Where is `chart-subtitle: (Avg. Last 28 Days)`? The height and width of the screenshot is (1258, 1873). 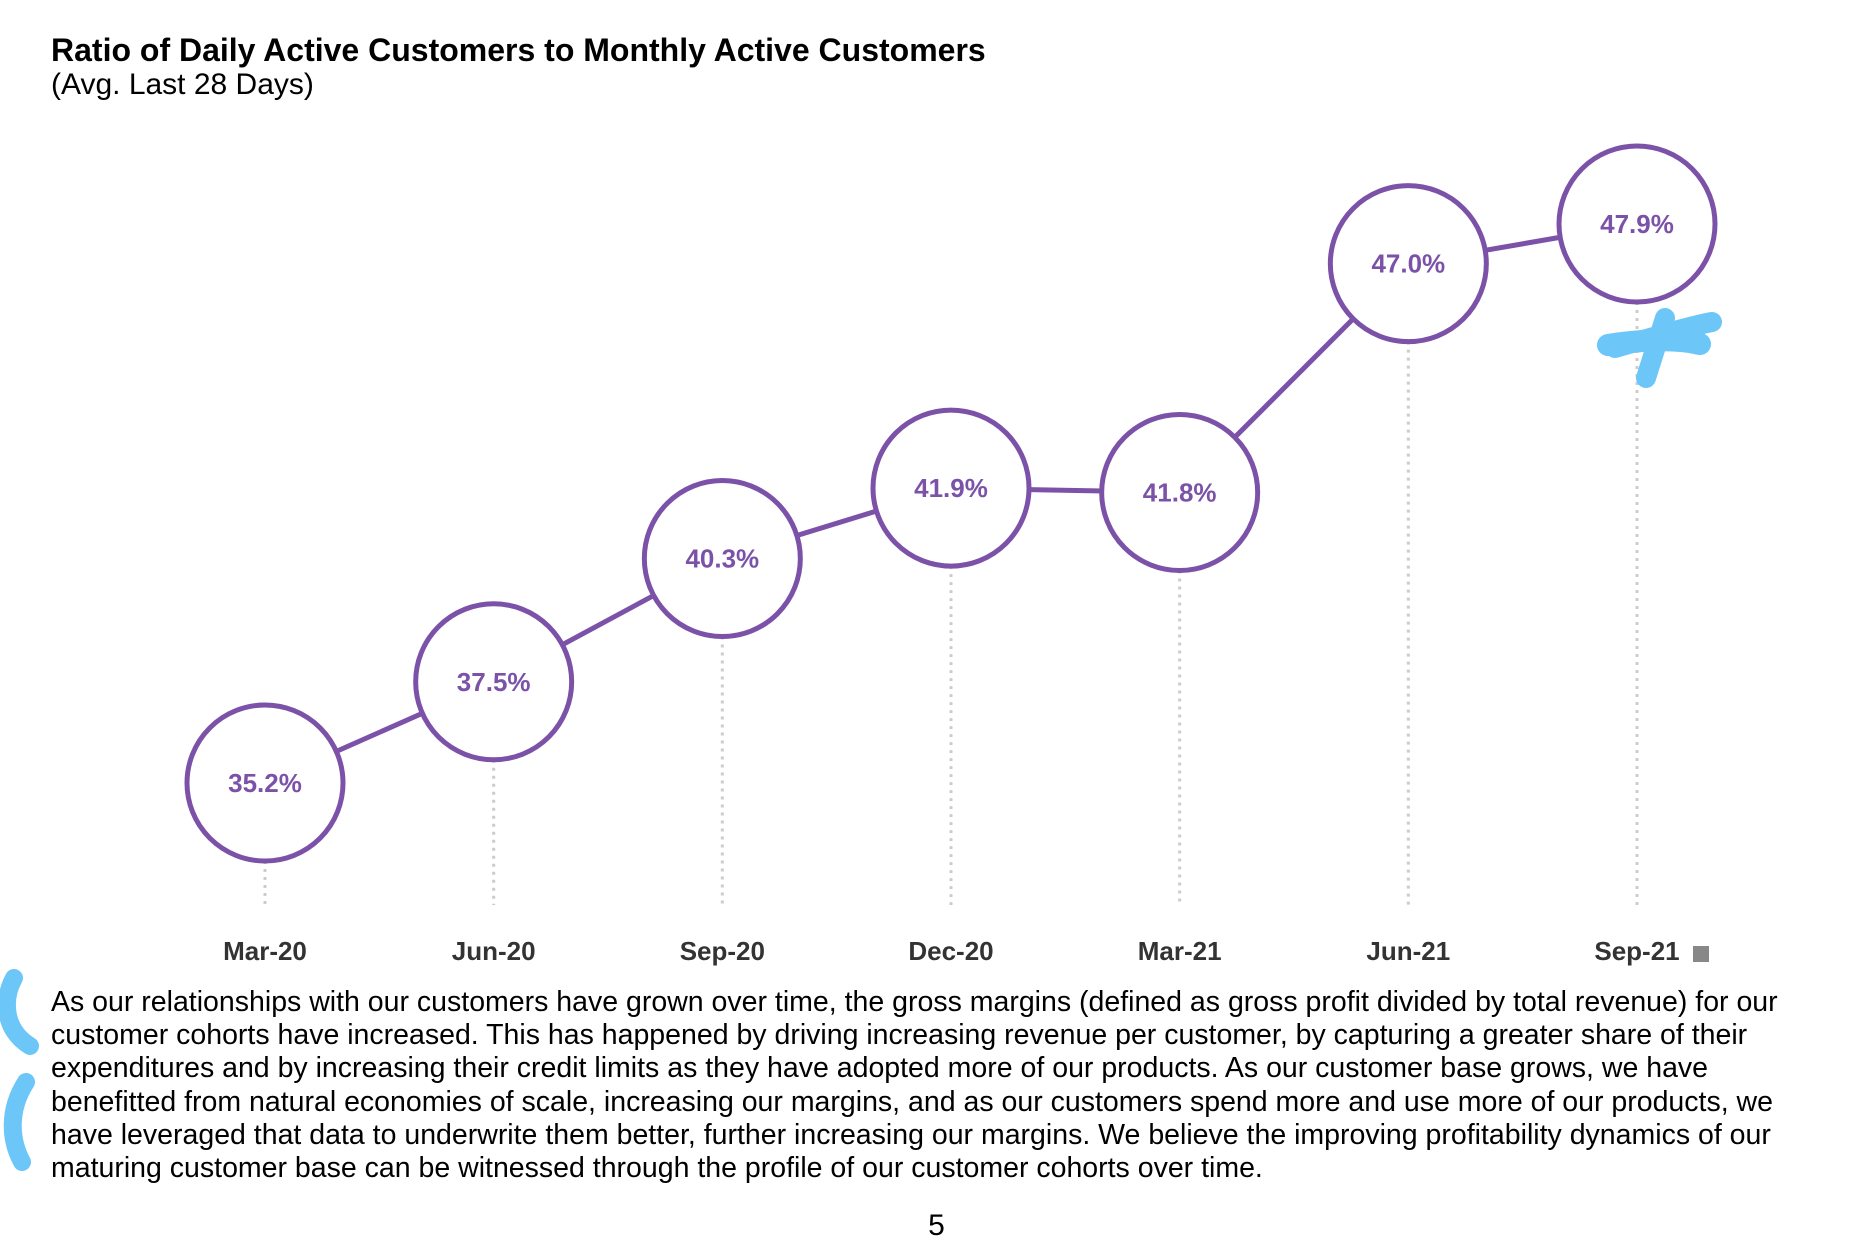 chart-subtitle: (Avg. Last 28 Days) is located at coordinates (182, 84).